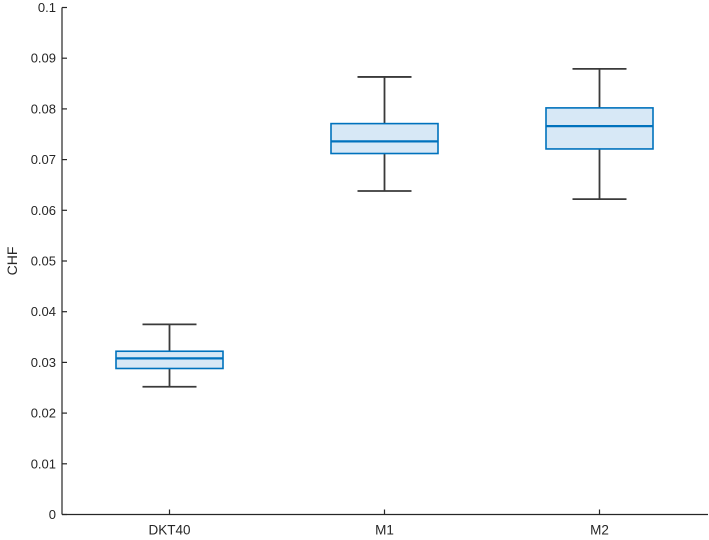 This screenshot has width=709, height=540. I want to click on y-tick-label: 0.04, so click(43, 311).